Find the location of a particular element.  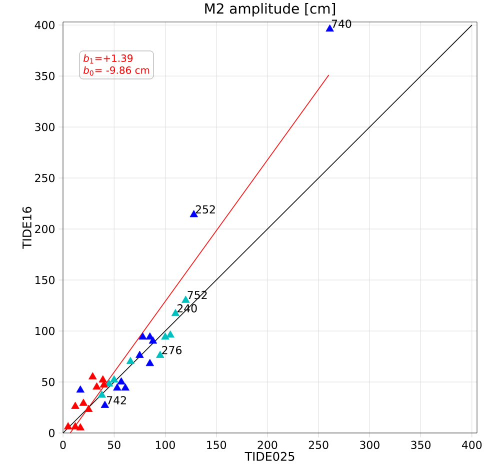

y-tick-label: 100 is located at coordinates (45, 331).